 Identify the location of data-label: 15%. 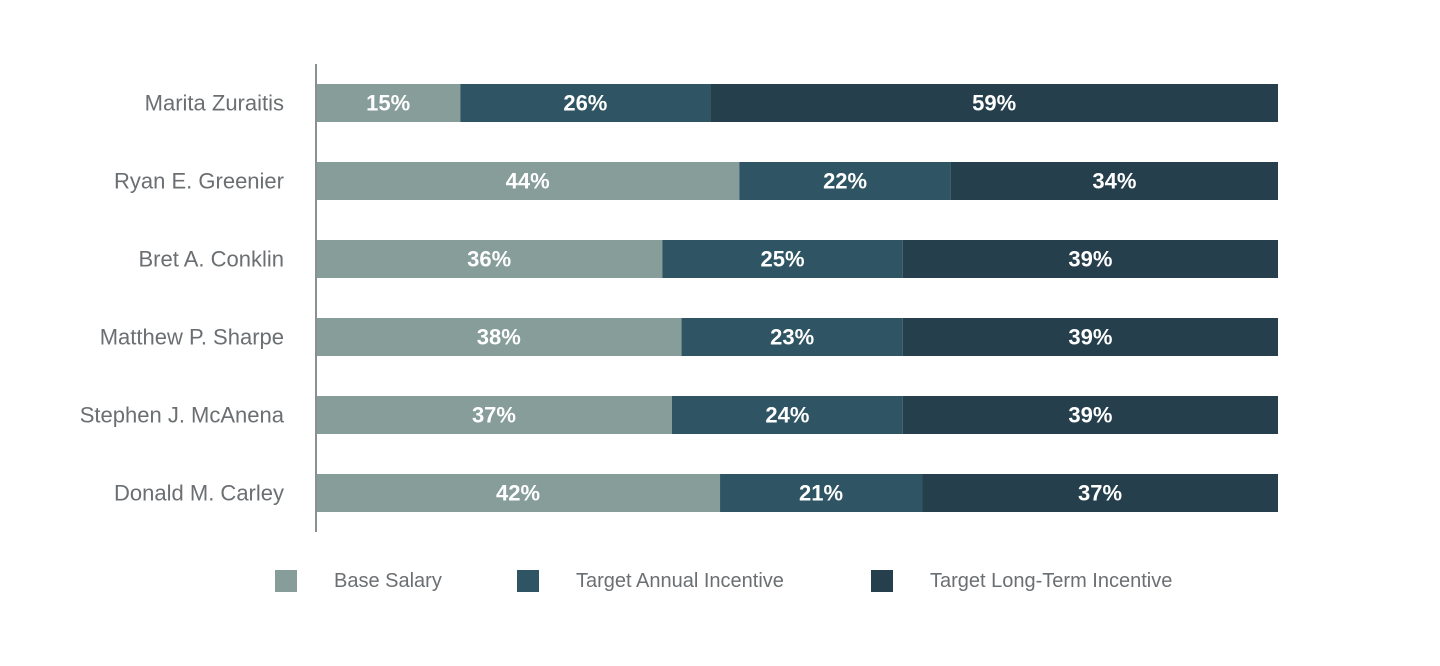
(388, 103).